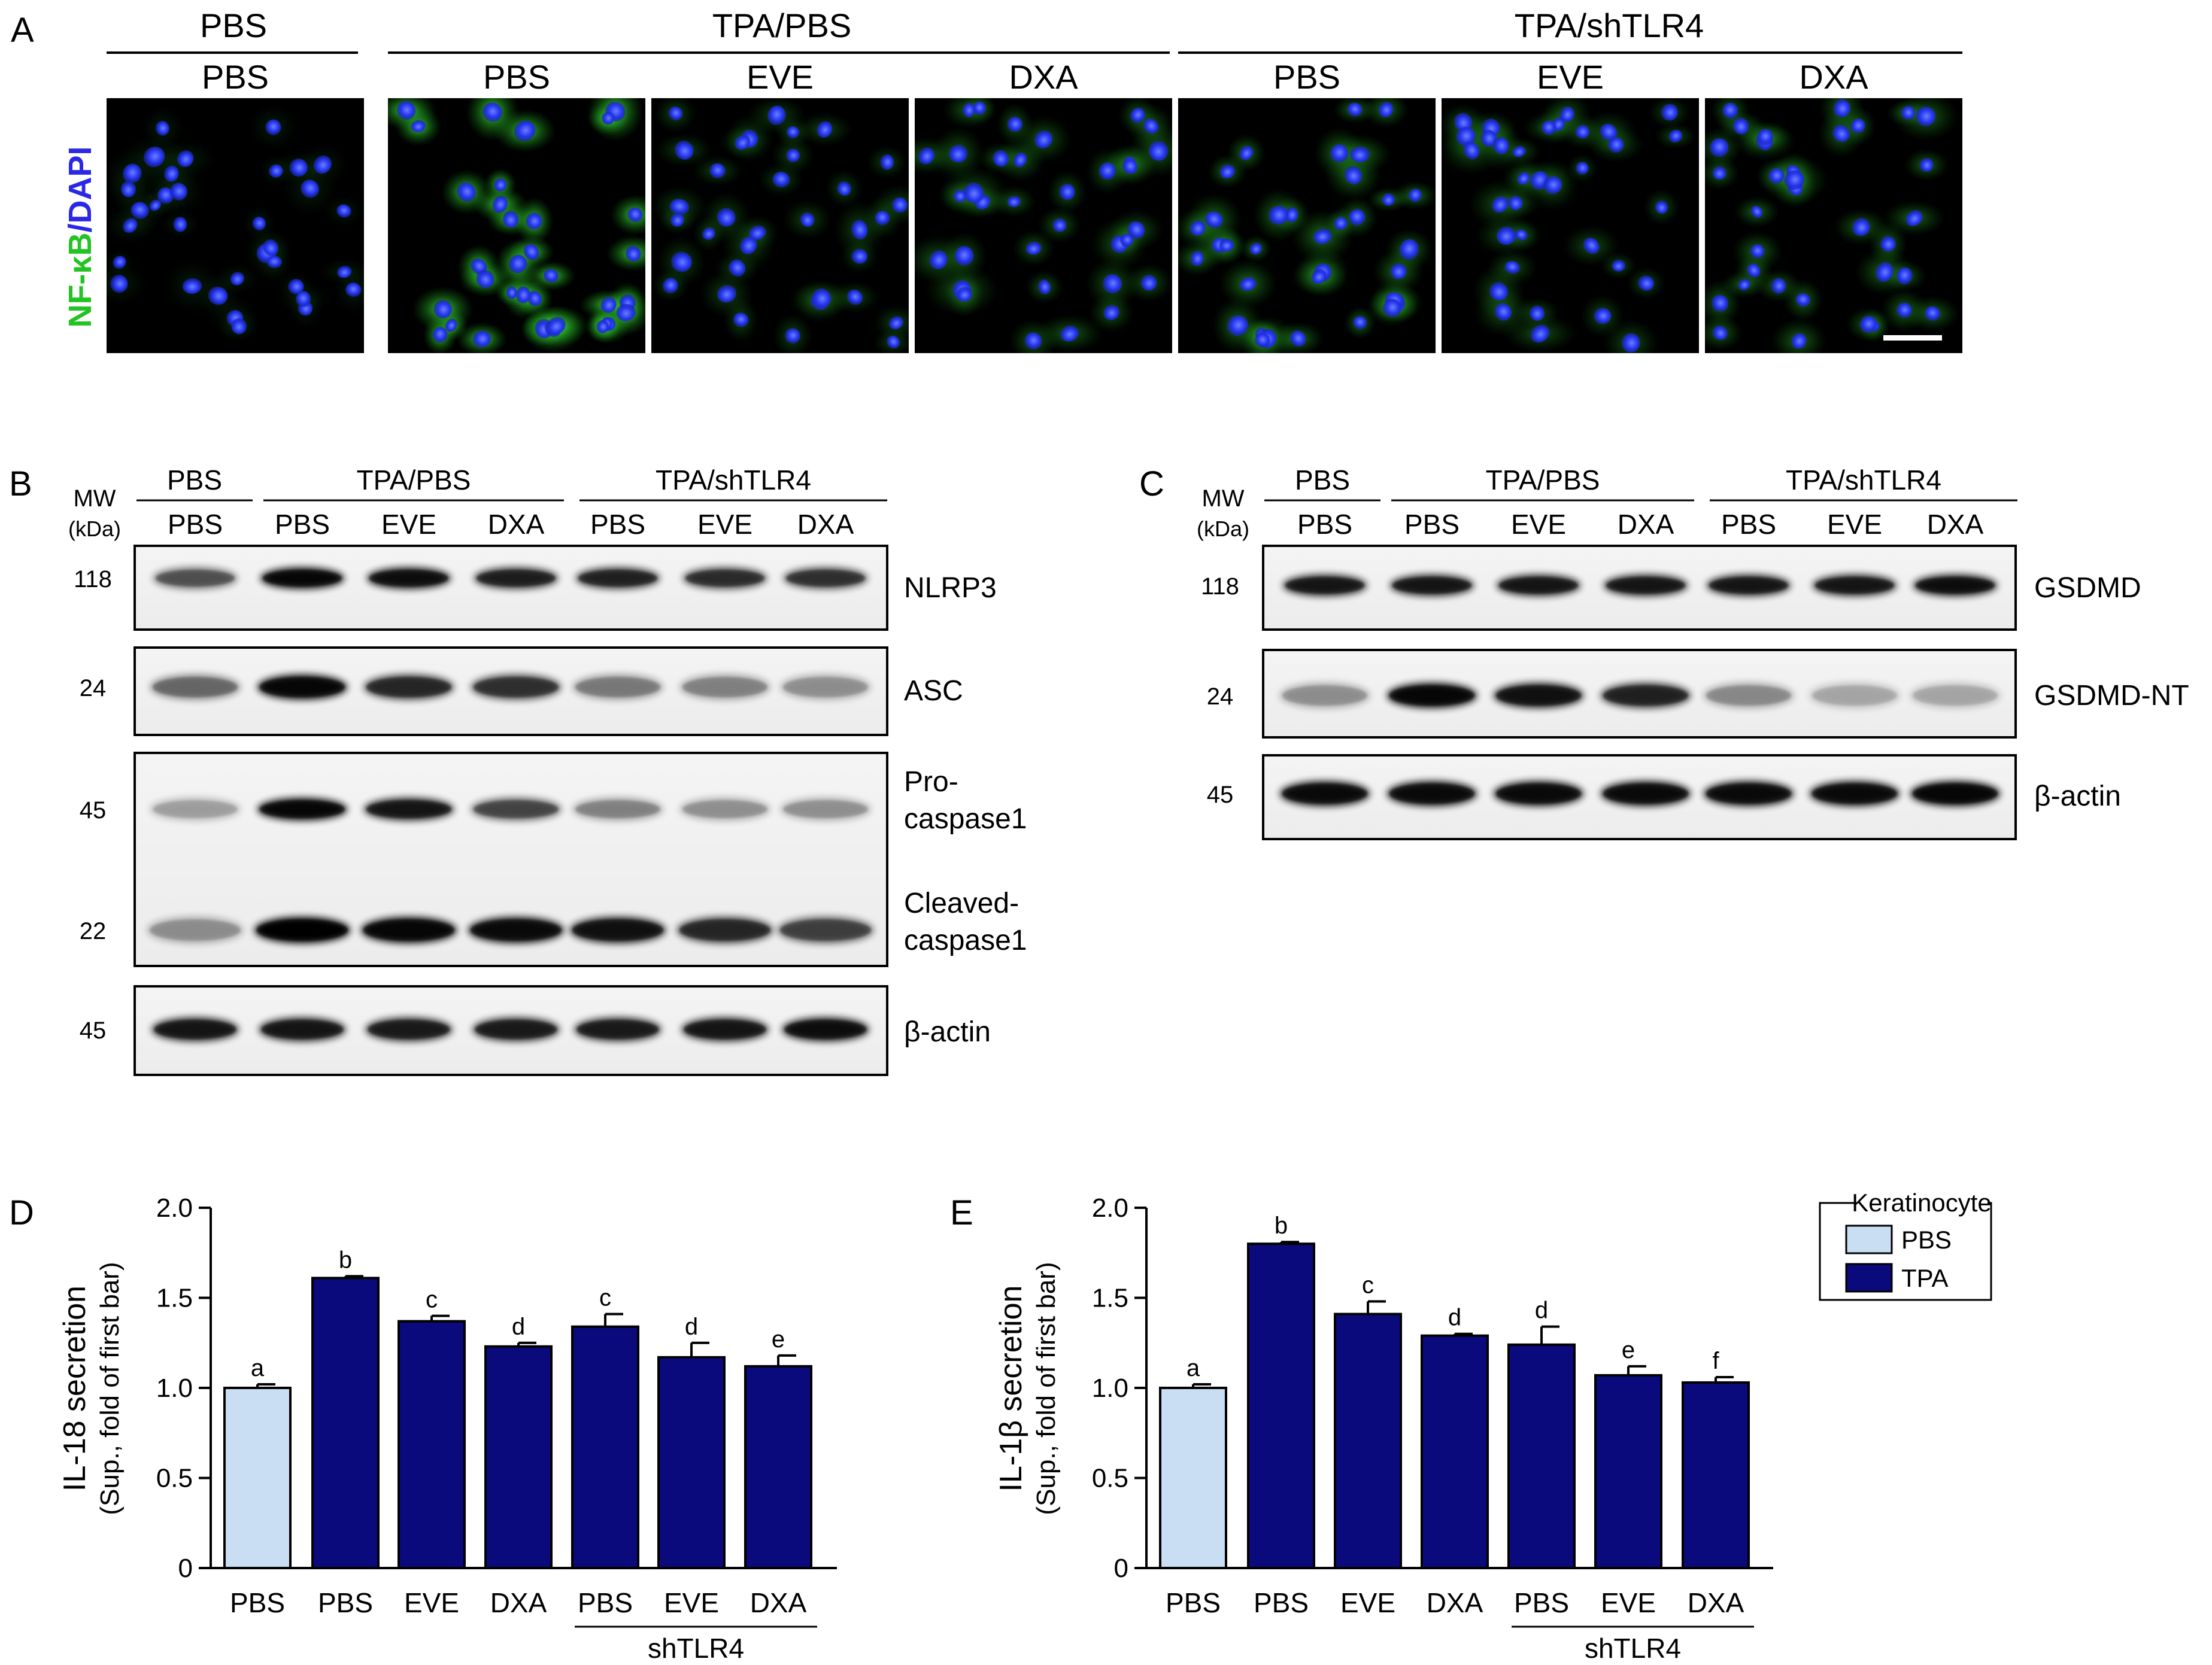 The height and width of the screenshot is (1665, 2212). I want to click on panel-letter-e: E, so click(961, 1212).